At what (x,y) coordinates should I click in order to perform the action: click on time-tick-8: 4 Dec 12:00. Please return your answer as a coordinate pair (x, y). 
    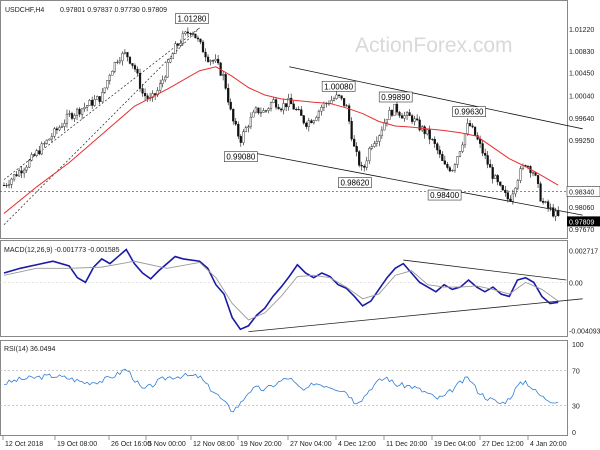
    Looking at the image, I should click on (357, 444).